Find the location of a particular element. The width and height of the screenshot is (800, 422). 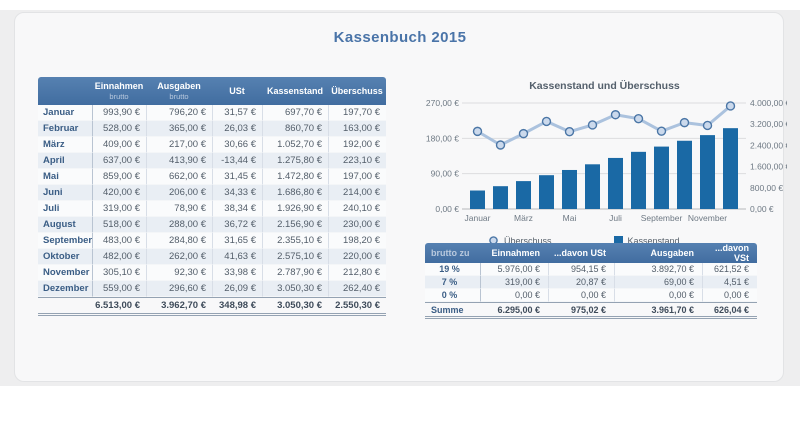

column-header: Ausgaben is located at coordinates (658, 253).